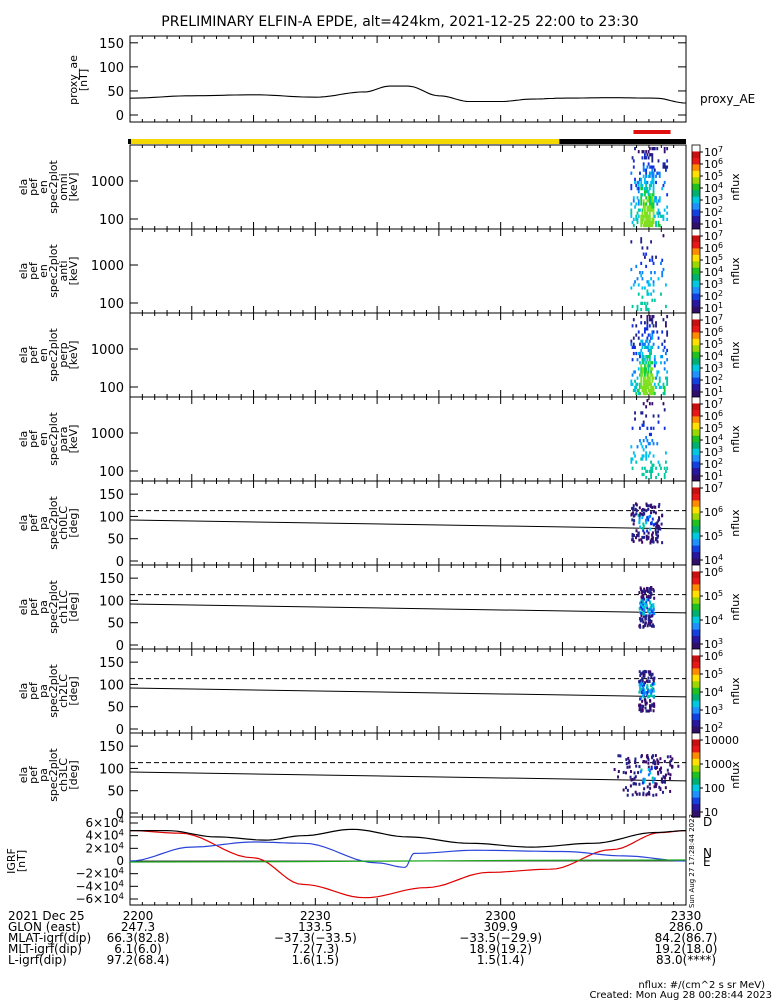 This screenshot has width=775, height=1000. What do you see at coordinates (735, 187) in the screenshot?
I see `colorbar-label: nflux` at bounding box center [735, 187].